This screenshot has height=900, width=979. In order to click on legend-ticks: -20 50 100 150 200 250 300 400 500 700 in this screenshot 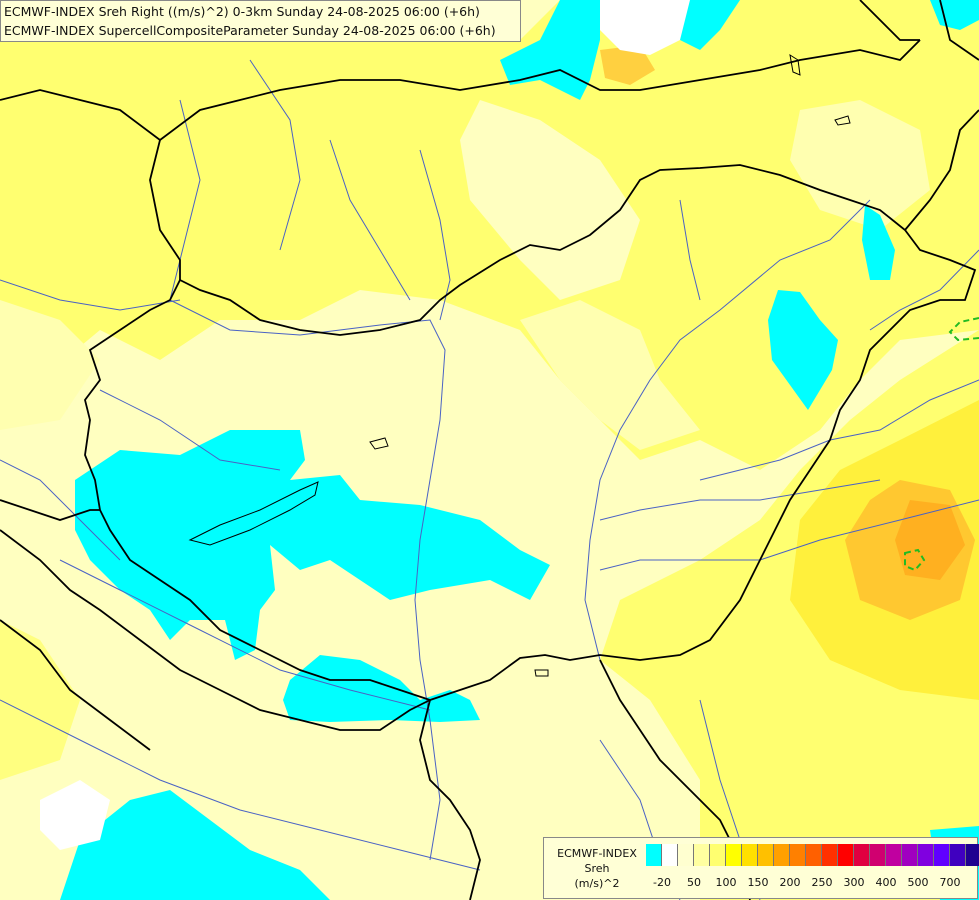, I will do `click(811, 884)`.